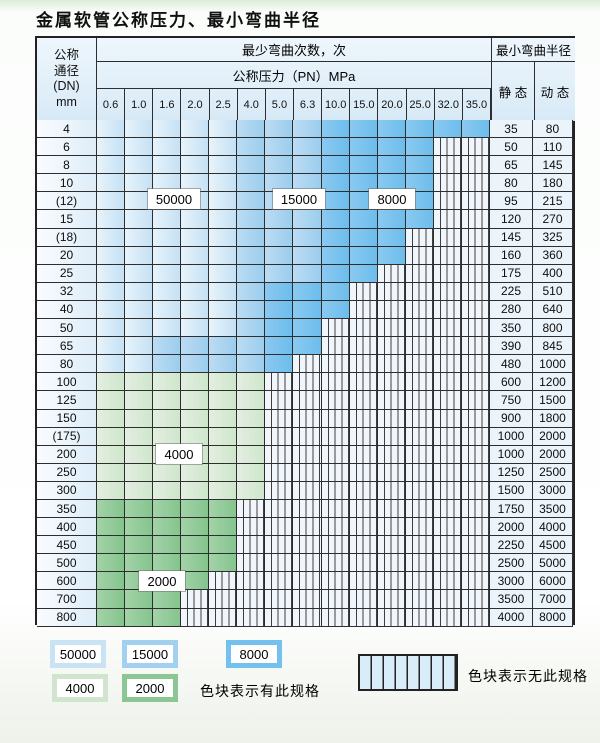  Describe the element at coordinates (552, 255) in the screenshot. I see `dynamic-radius-cell: 360` at that location.